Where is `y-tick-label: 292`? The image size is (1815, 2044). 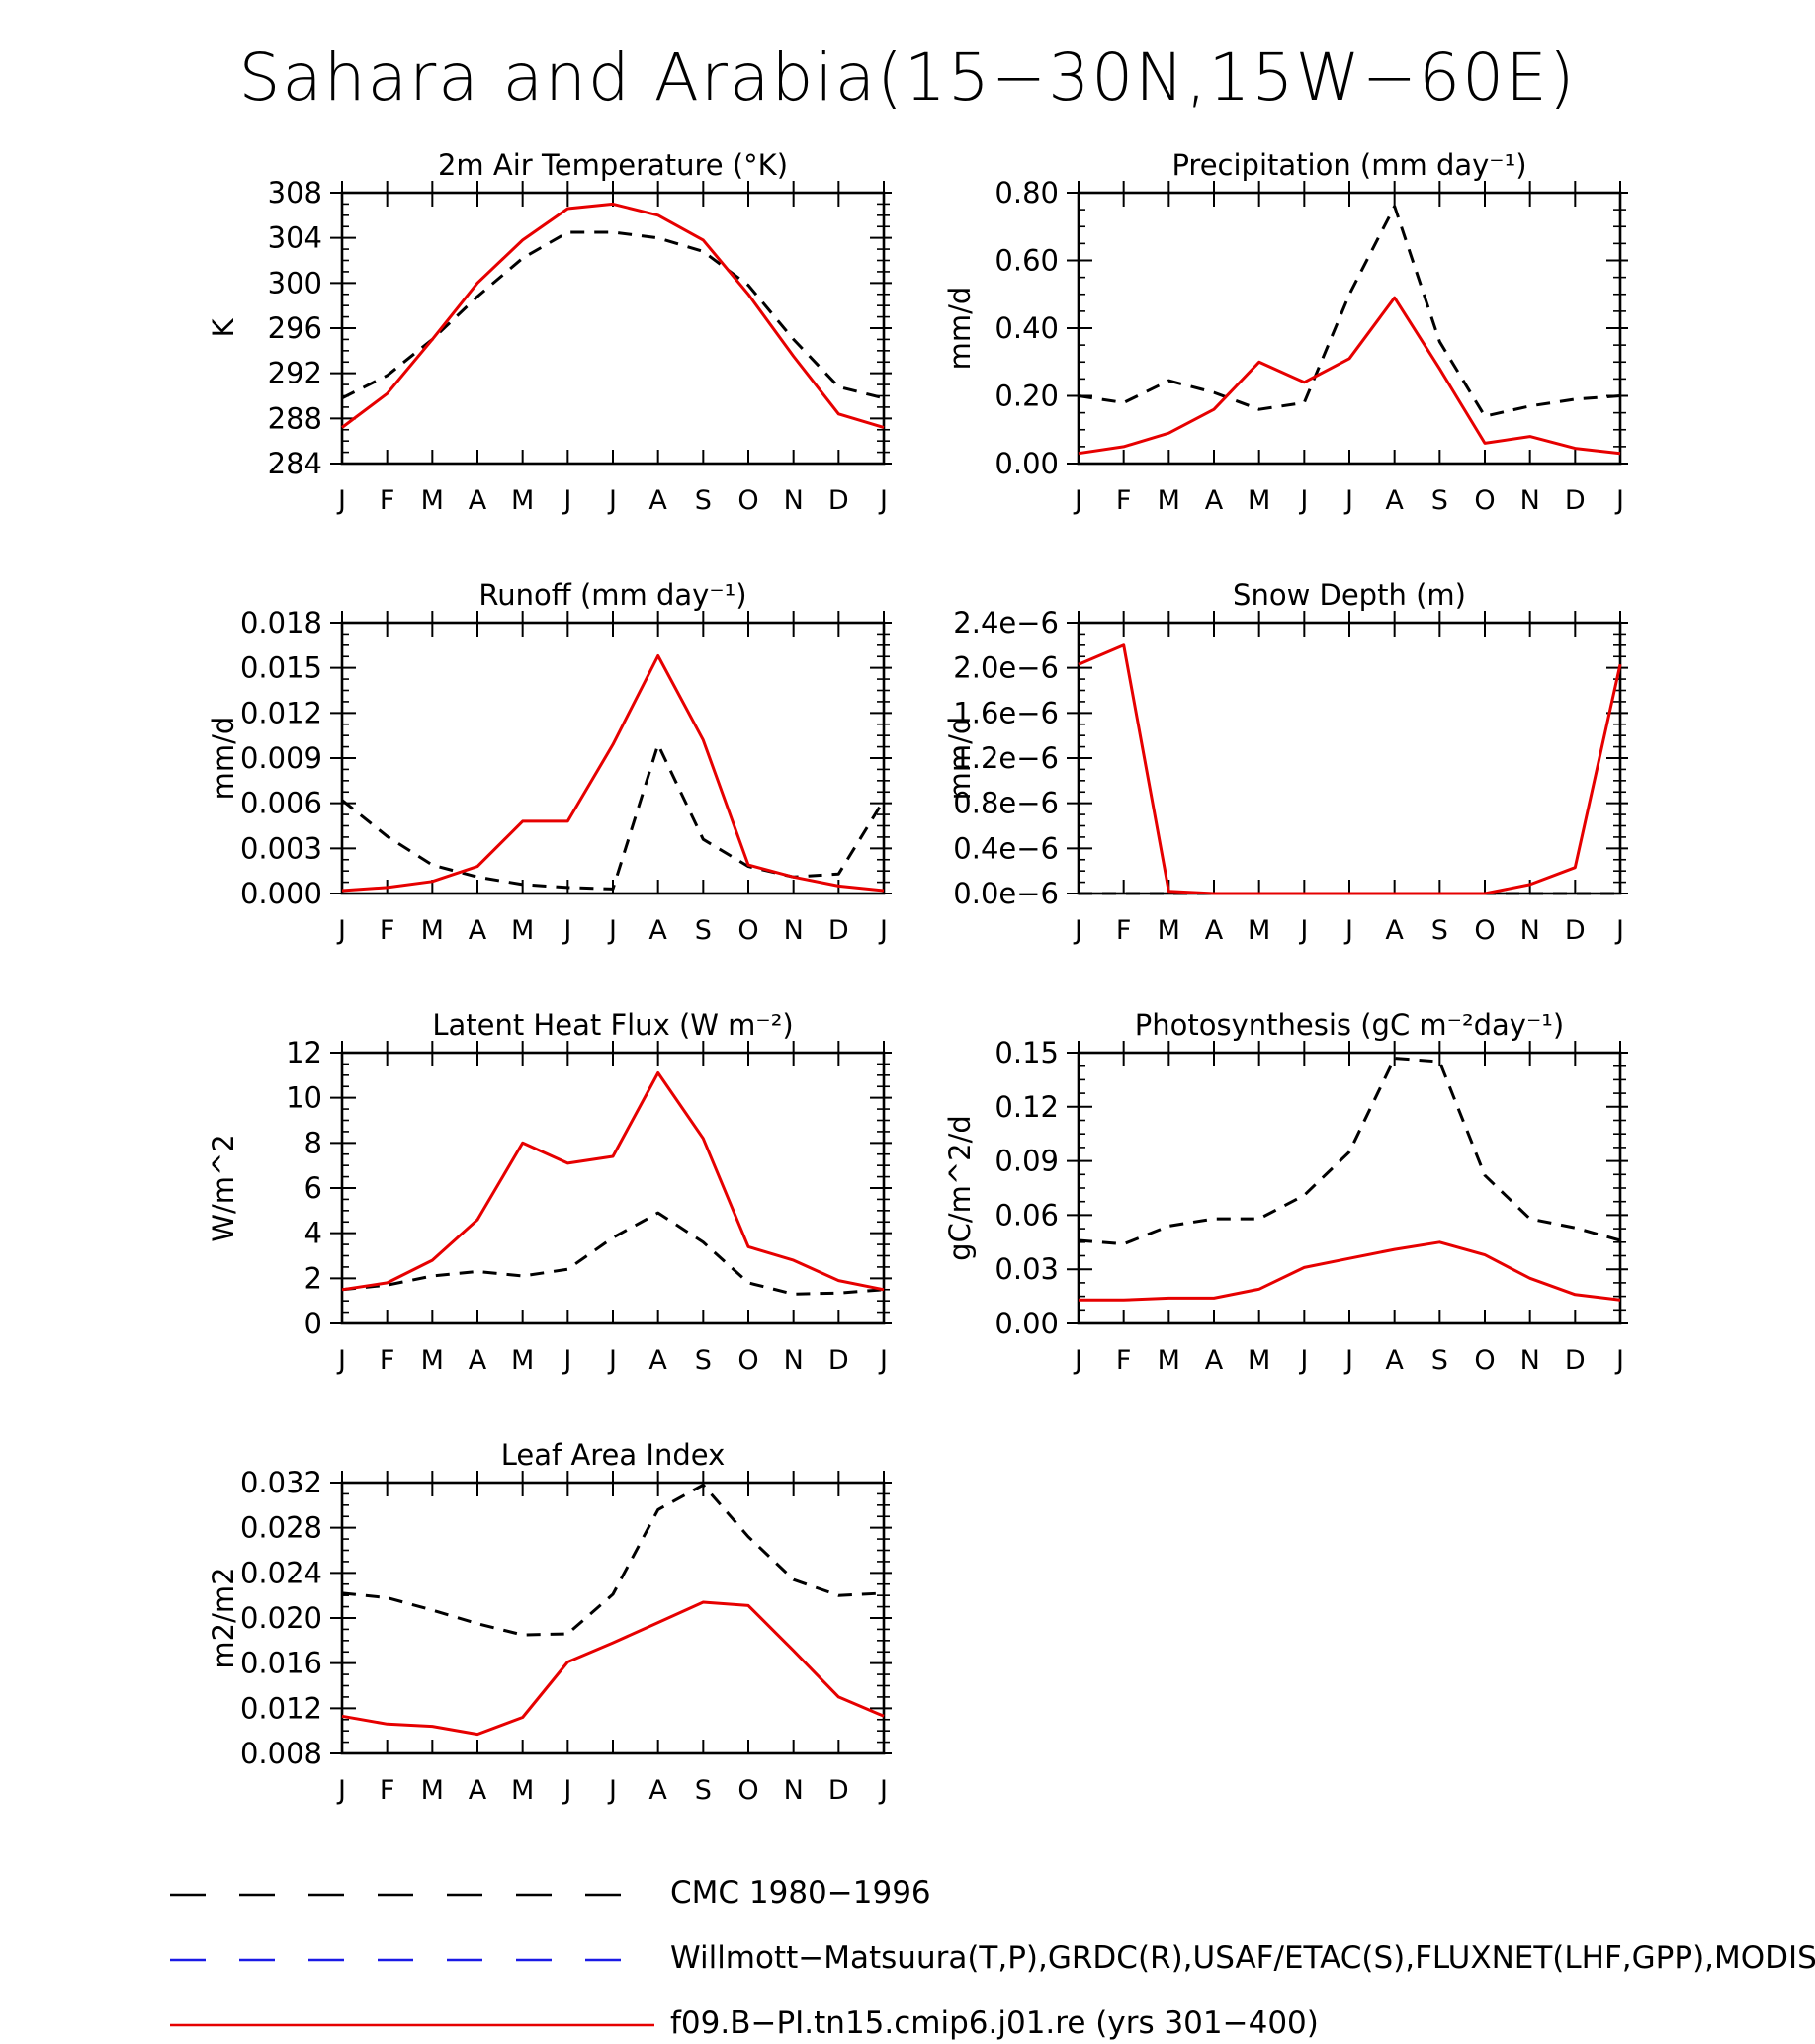
y-tick-label: 292 is located at coordinates (295, 373).